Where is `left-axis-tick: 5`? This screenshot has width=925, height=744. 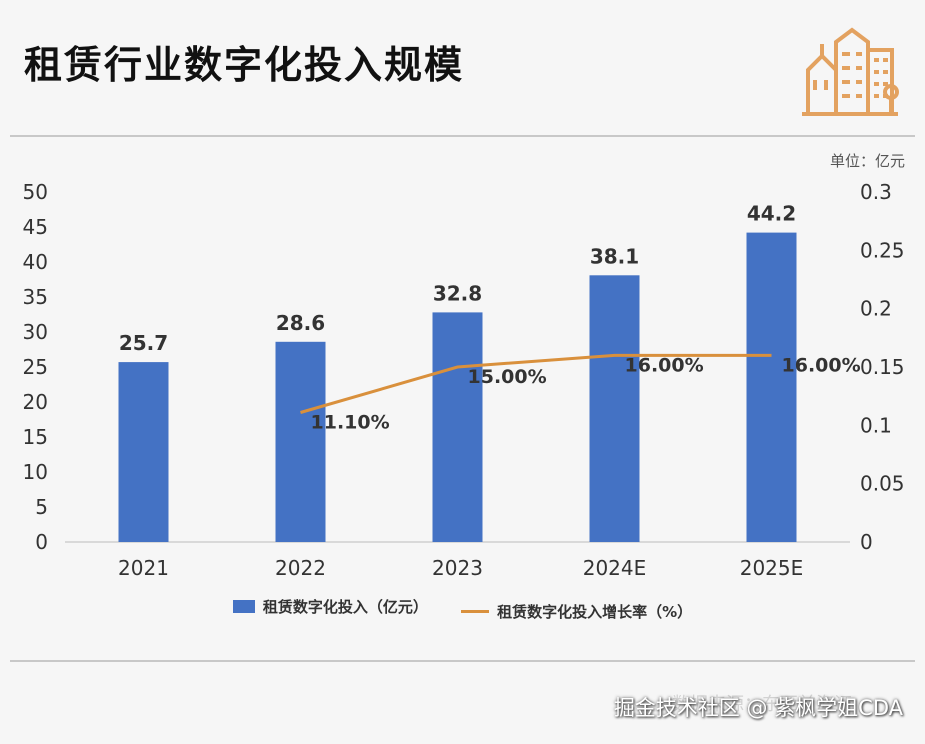 left-axis-tick: 5 is located at coordinates (41, 507).